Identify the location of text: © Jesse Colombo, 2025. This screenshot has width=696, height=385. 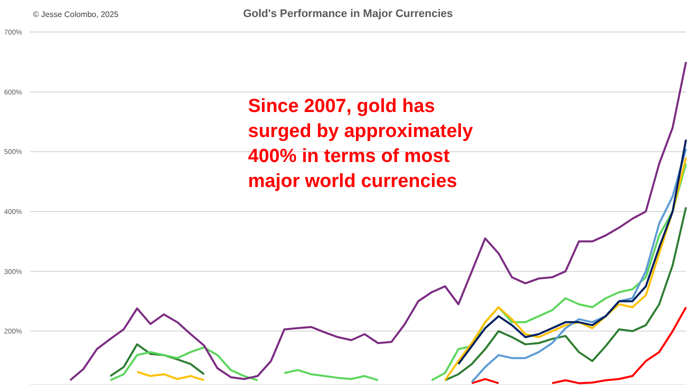
(75, 14).